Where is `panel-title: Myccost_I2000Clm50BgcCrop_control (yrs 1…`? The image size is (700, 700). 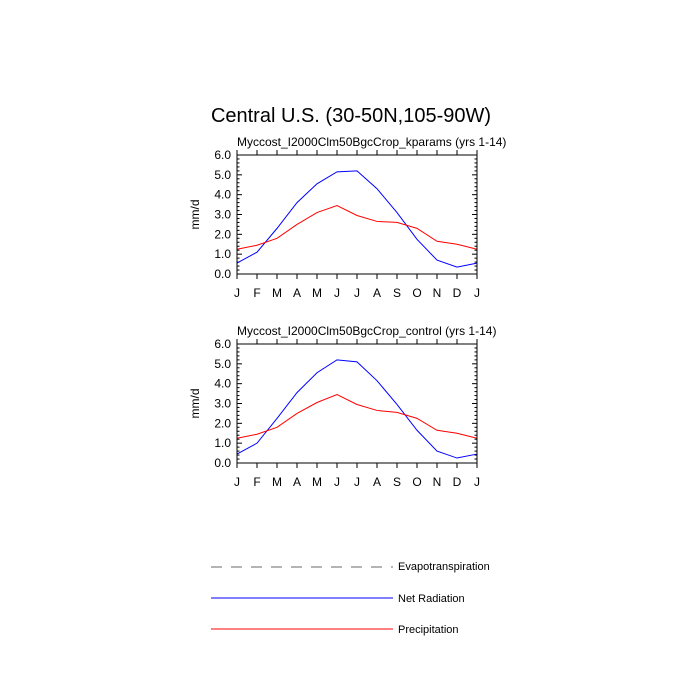
panel-title: Myccost_I2000Clm50BgcCrop_control (yrs 1… is located at coordinates (366, 331).